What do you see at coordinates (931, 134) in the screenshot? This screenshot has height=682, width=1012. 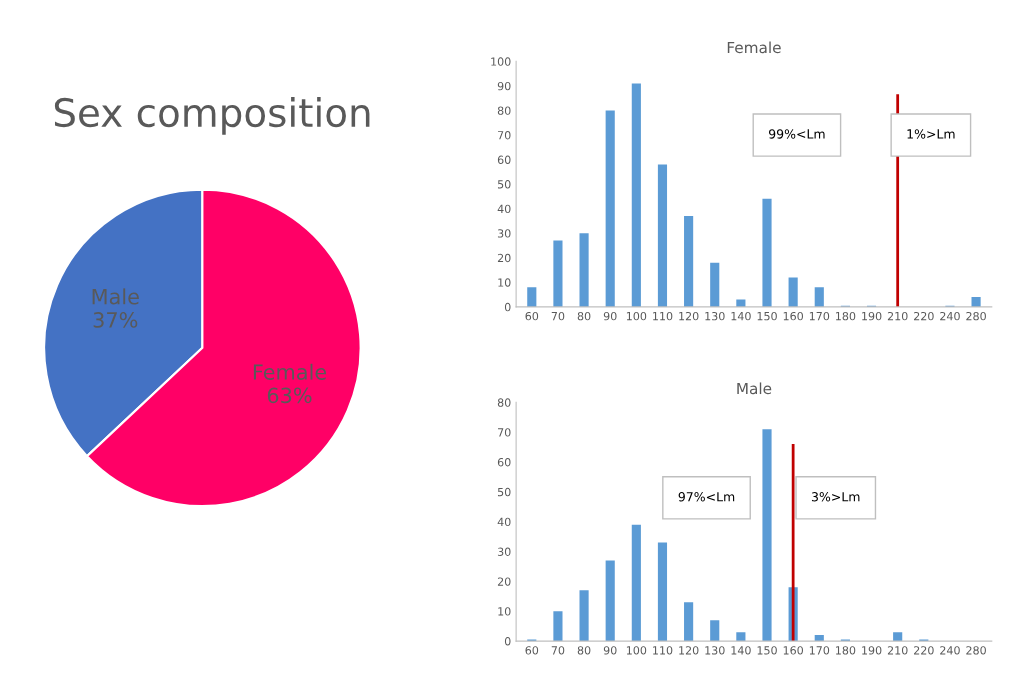 I see `annotation: 1%>Lm` at bounding box center [931, 134].